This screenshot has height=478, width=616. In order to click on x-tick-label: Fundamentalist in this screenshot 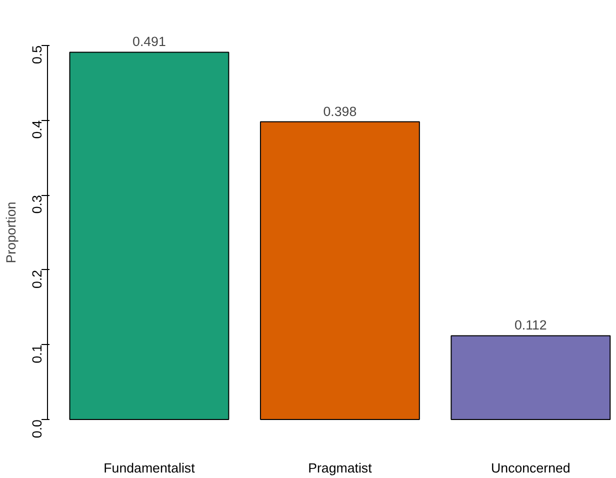, I will do `click(150, 468)`.